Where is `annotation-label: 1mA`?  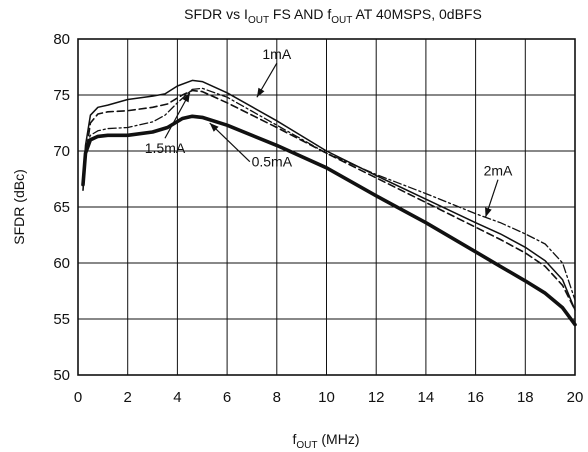
annotation-label: 1mA is located at coordinates (276, 54).